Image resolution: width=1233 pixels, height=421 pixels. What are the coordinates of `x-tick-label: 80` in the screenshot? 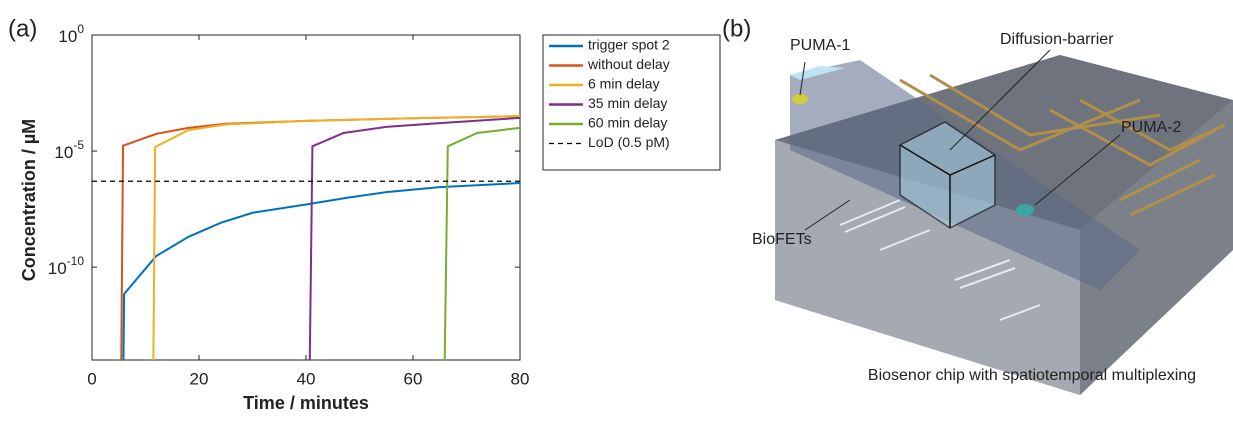 It's located at (520, 378).